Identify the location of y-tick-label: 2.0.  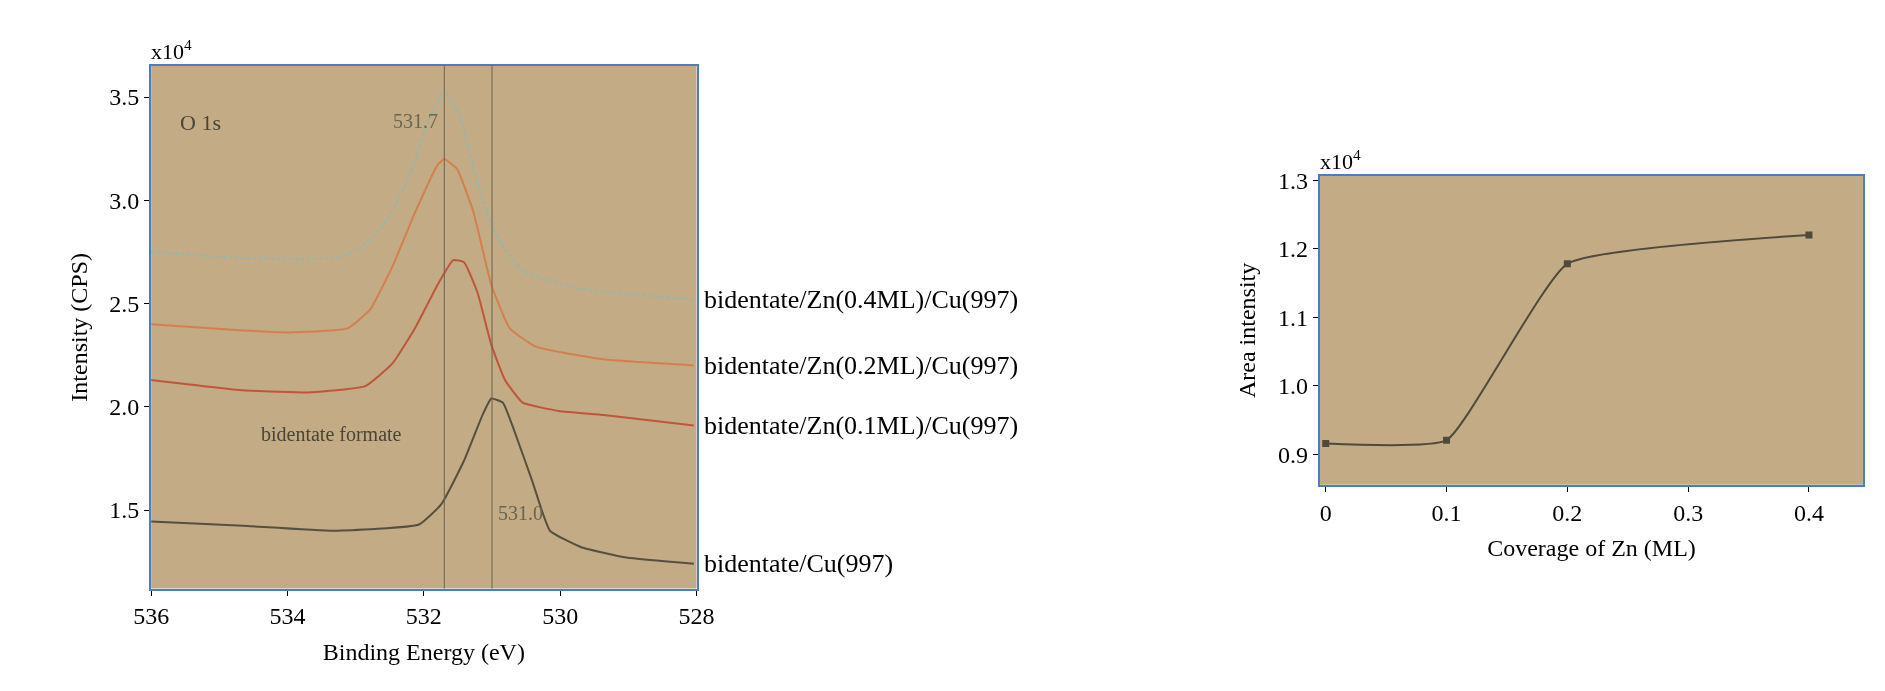
(124, 407).